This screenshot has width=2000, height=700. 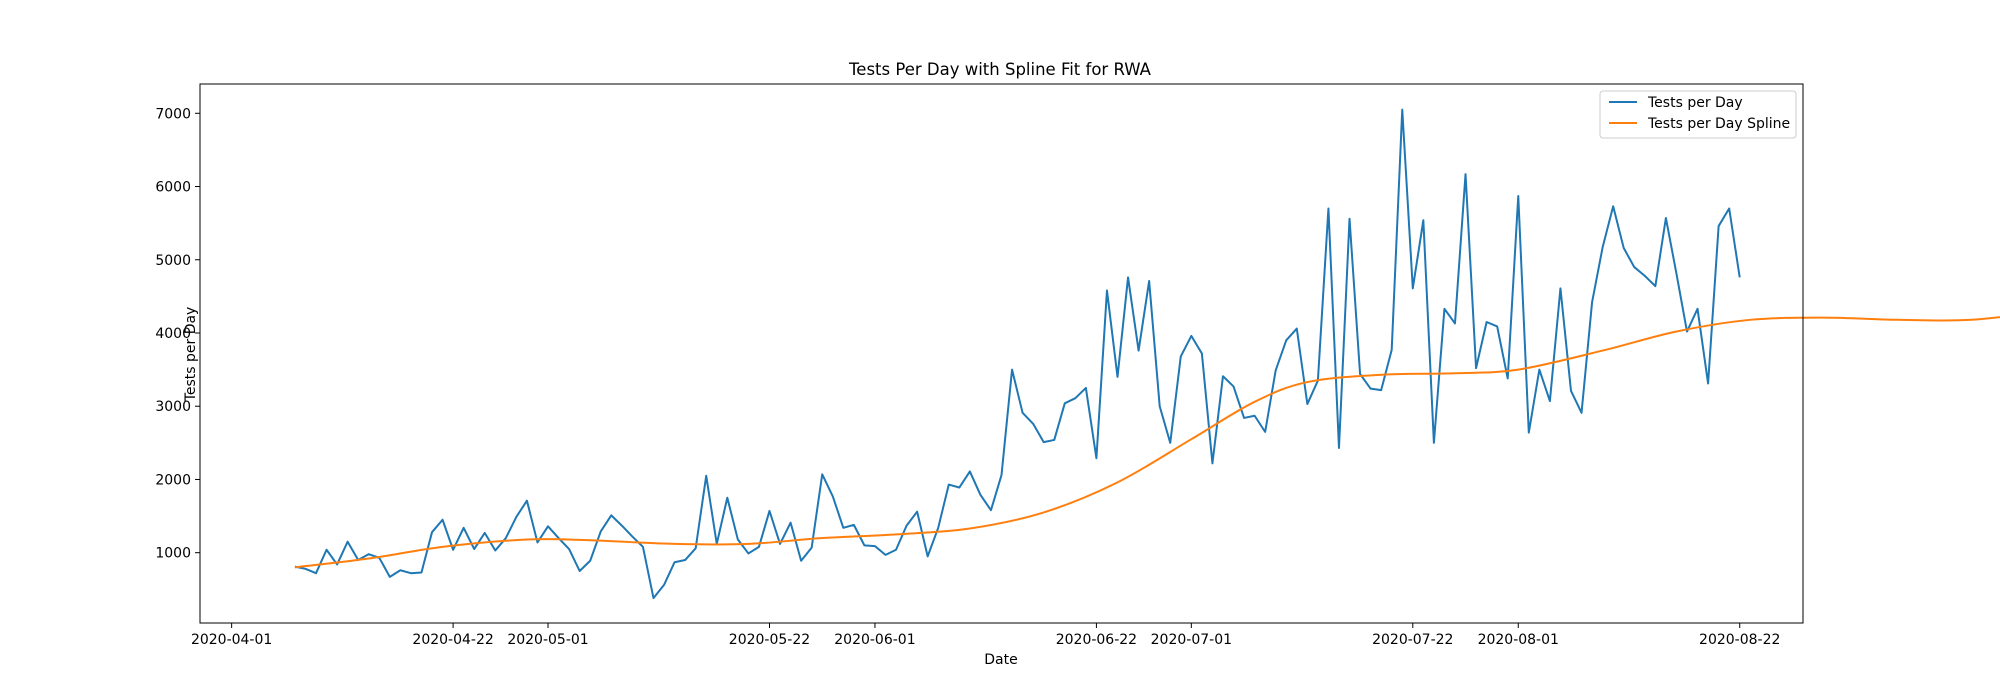 What do you see at coordinates (1695, 103) in the screenshot?
I see `legend-label-tests-per-day: Tests per Day` at bounding box center [1695, 103].